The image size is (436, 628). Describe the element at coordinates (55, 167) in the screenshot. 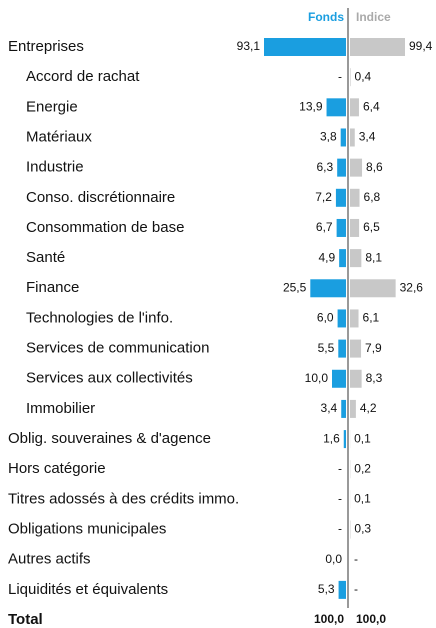

I see `category-label: Industrie` at that location.